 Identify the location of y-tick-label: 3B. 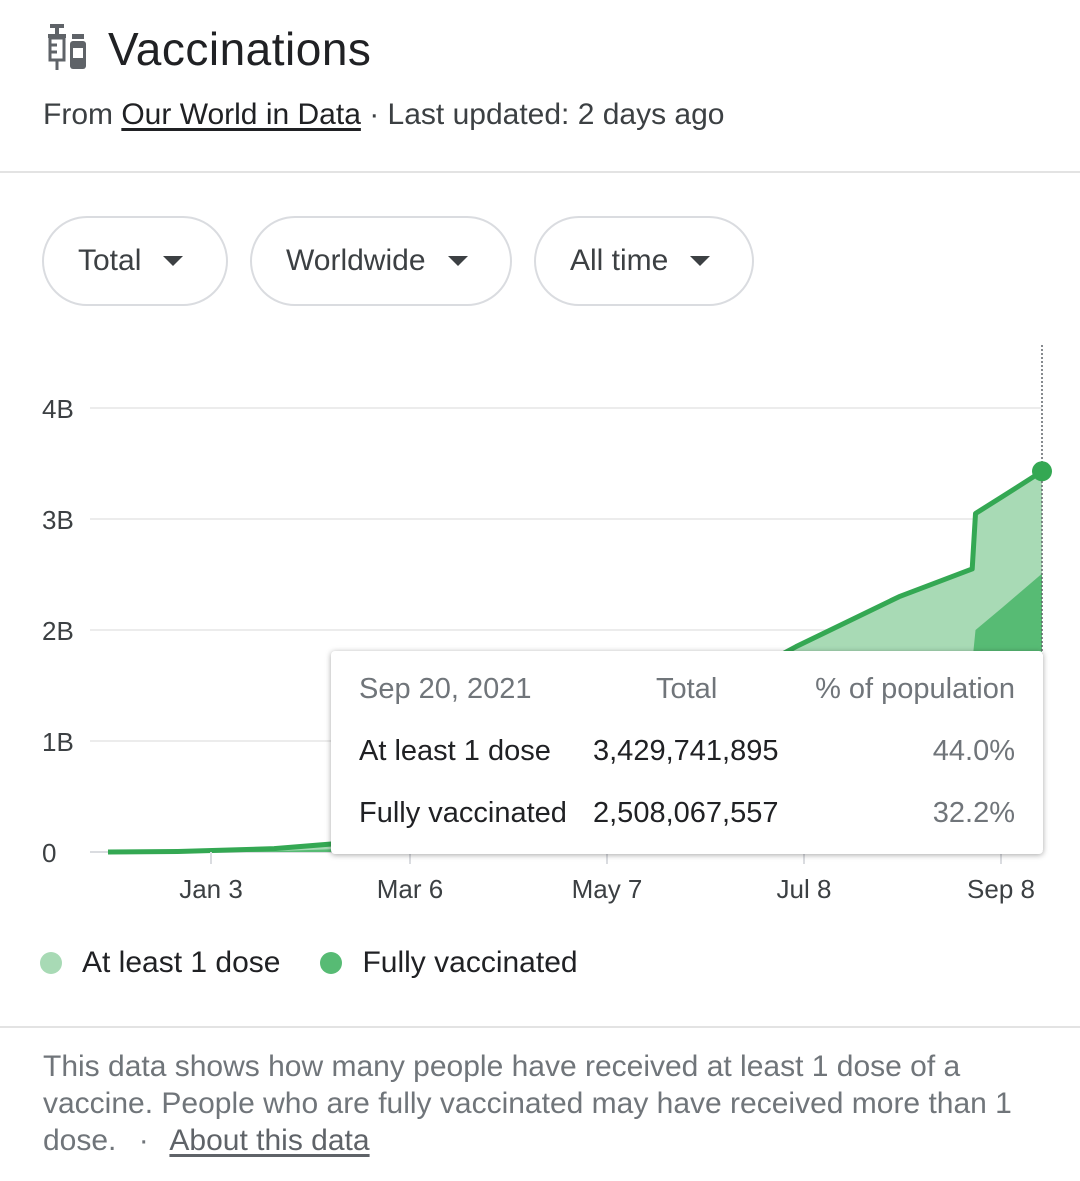
(58, 520).